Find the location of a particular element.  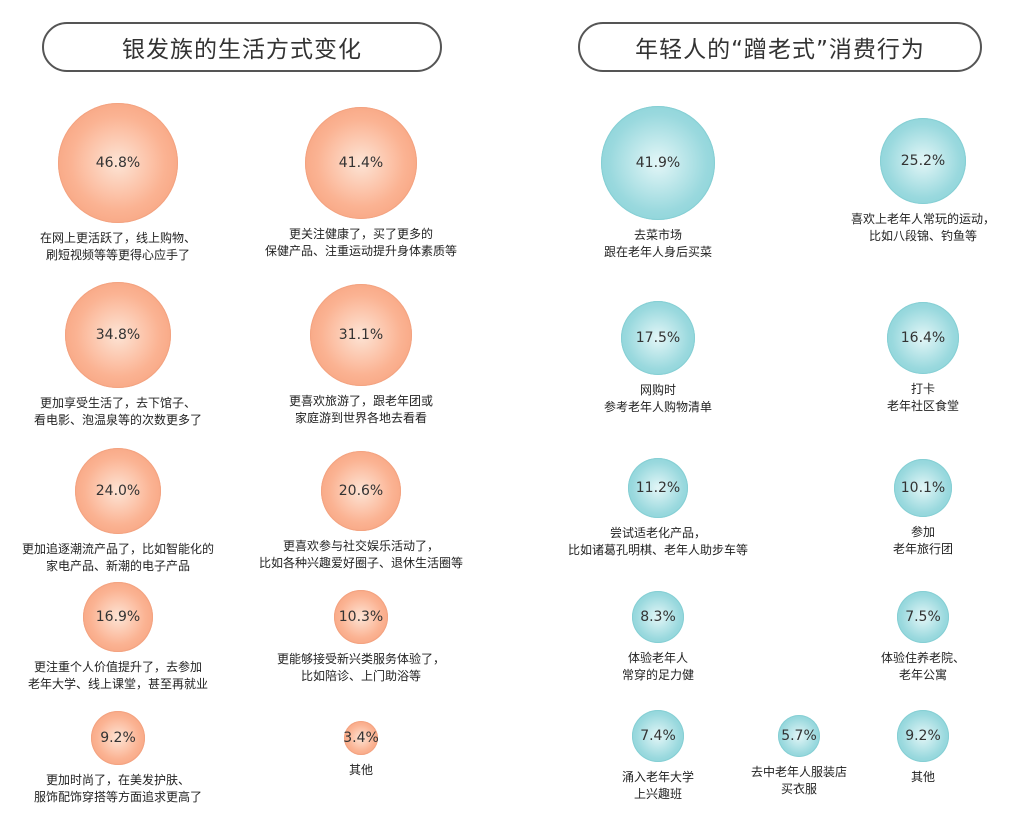

left-bubble-4: 31.1% is located at coordinates (361, 335).